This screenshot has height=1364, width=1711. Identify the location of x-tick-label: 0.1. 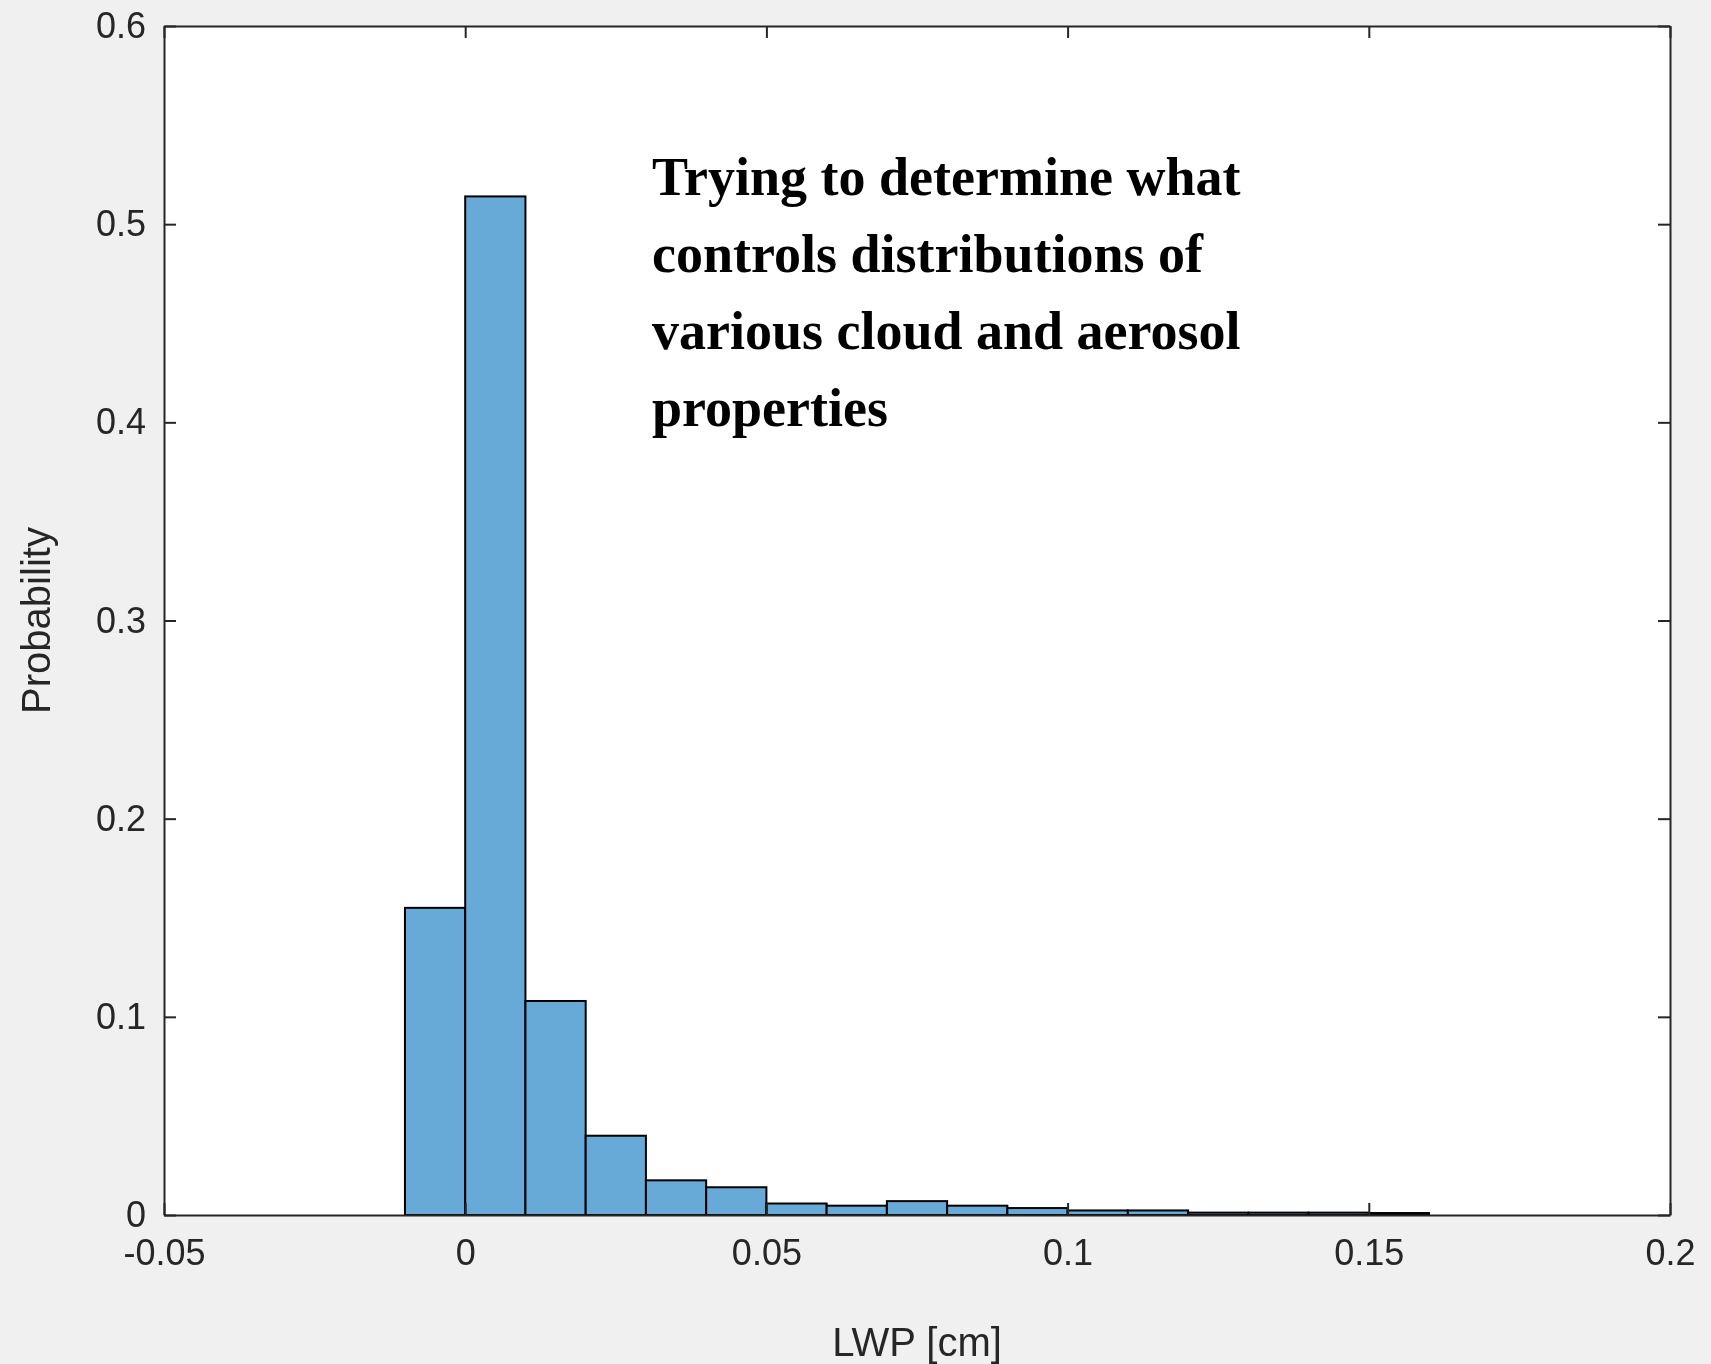
(1068, 1252).